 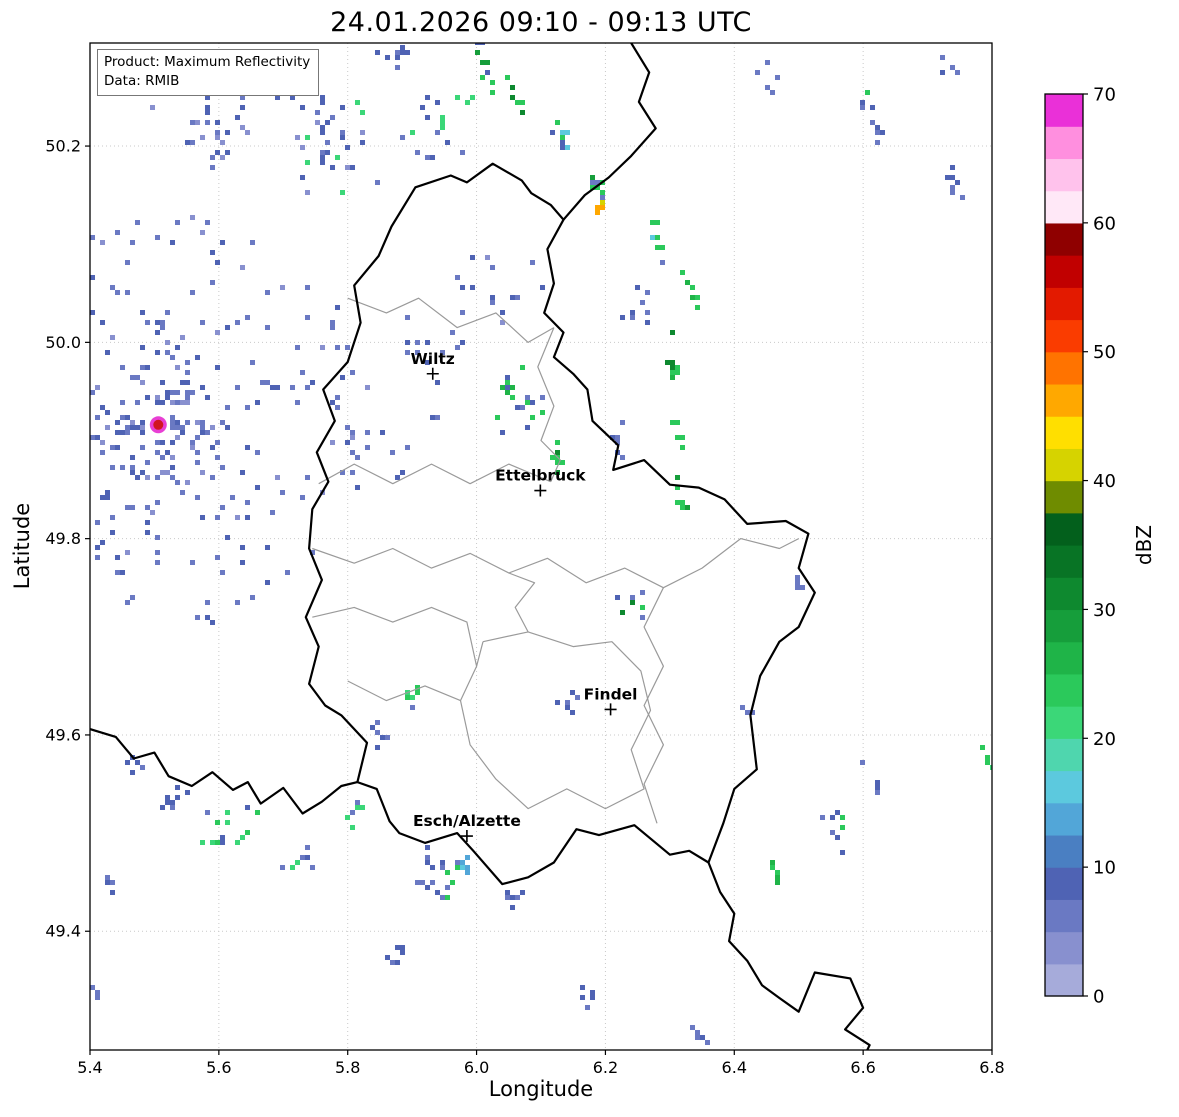 I want to click on y-tick-label: 49.4, so click(x=63, y=931).